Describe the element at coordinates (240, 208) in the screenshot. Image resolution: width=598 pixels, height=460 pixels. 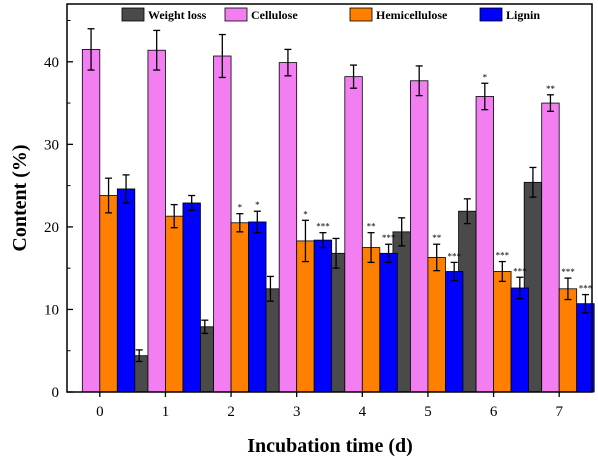
I see `significance-hemicellulose-2: *` at that location.